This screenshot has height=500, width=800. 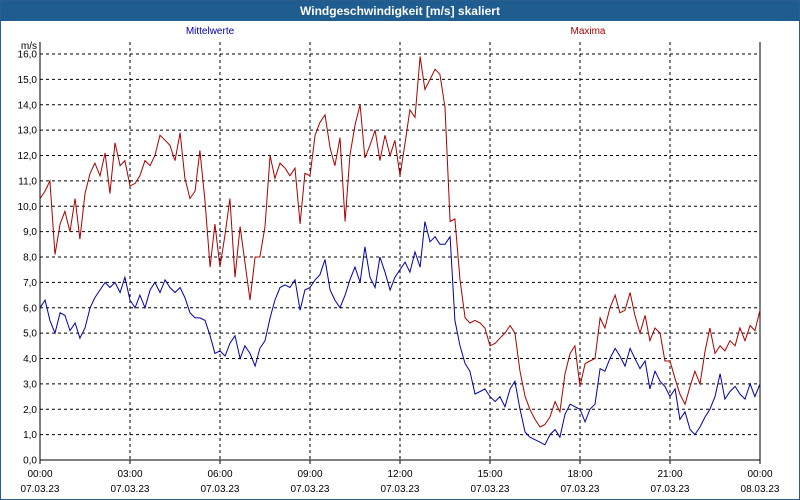 I want to click on y-tick-label: 11,0, so click(x=27, y=181).